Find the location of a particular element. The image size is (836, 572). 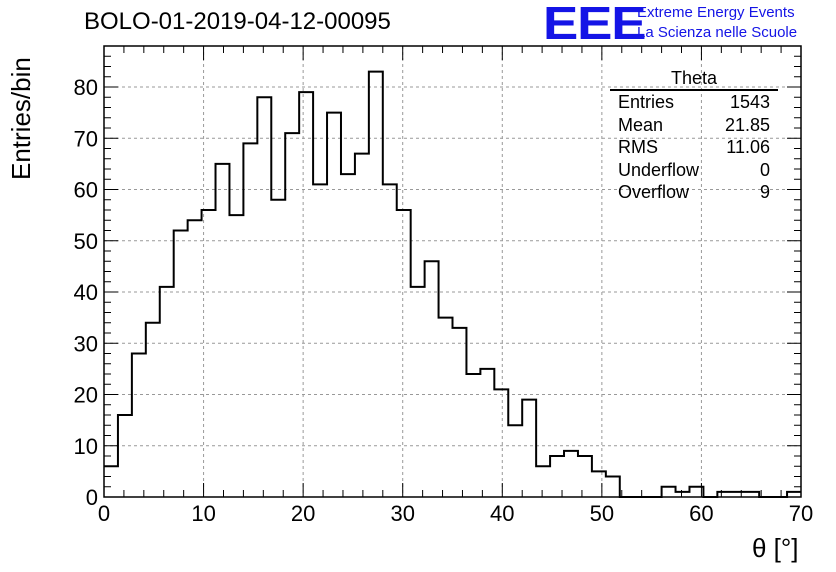

y-tick-label: 0 is located at coordinates (92, 497).